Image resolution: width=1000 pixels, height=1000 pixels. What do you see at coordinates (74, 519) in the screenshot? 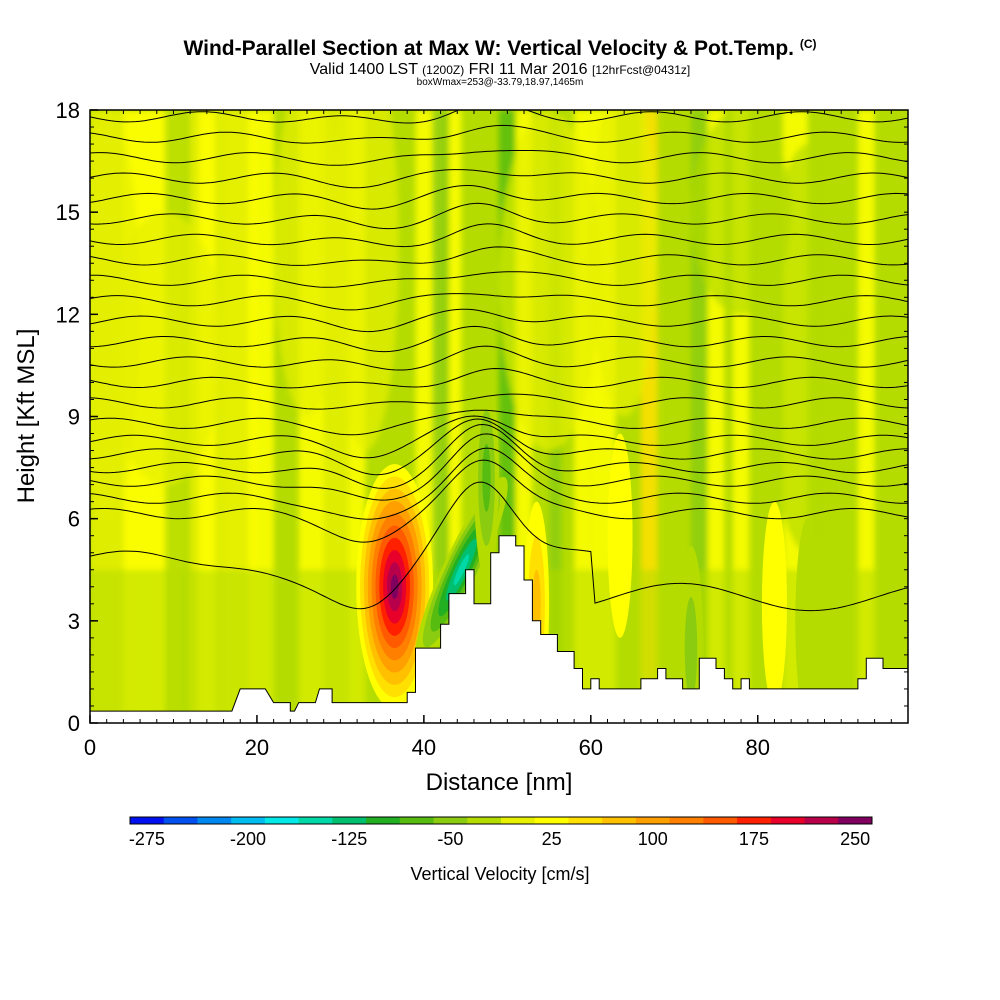
I see `y-tick-label: 6` at bounding box center [74, 519].